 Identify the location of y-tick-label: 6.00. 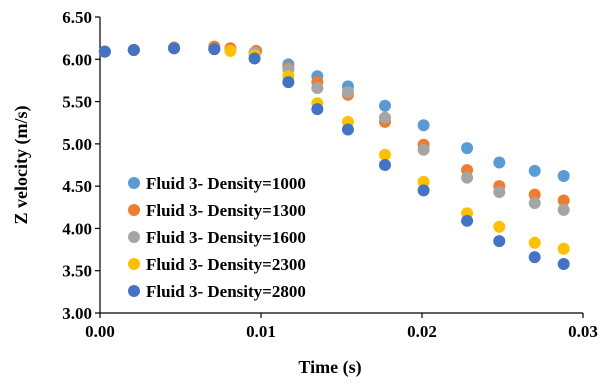
(77, 59).